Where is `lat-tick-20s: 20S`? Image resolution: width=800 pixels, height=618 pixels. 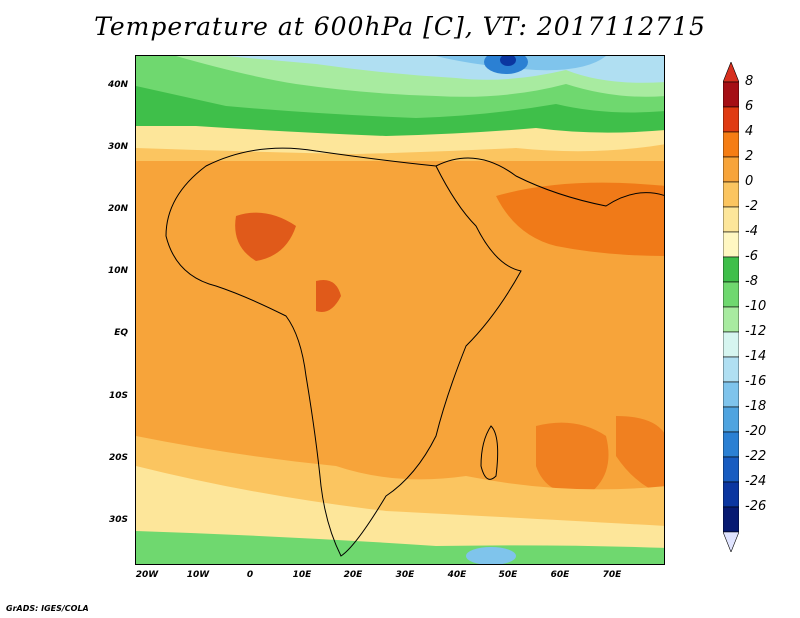
lat-tick-20s: 20S is located at coordinates (118, 458).